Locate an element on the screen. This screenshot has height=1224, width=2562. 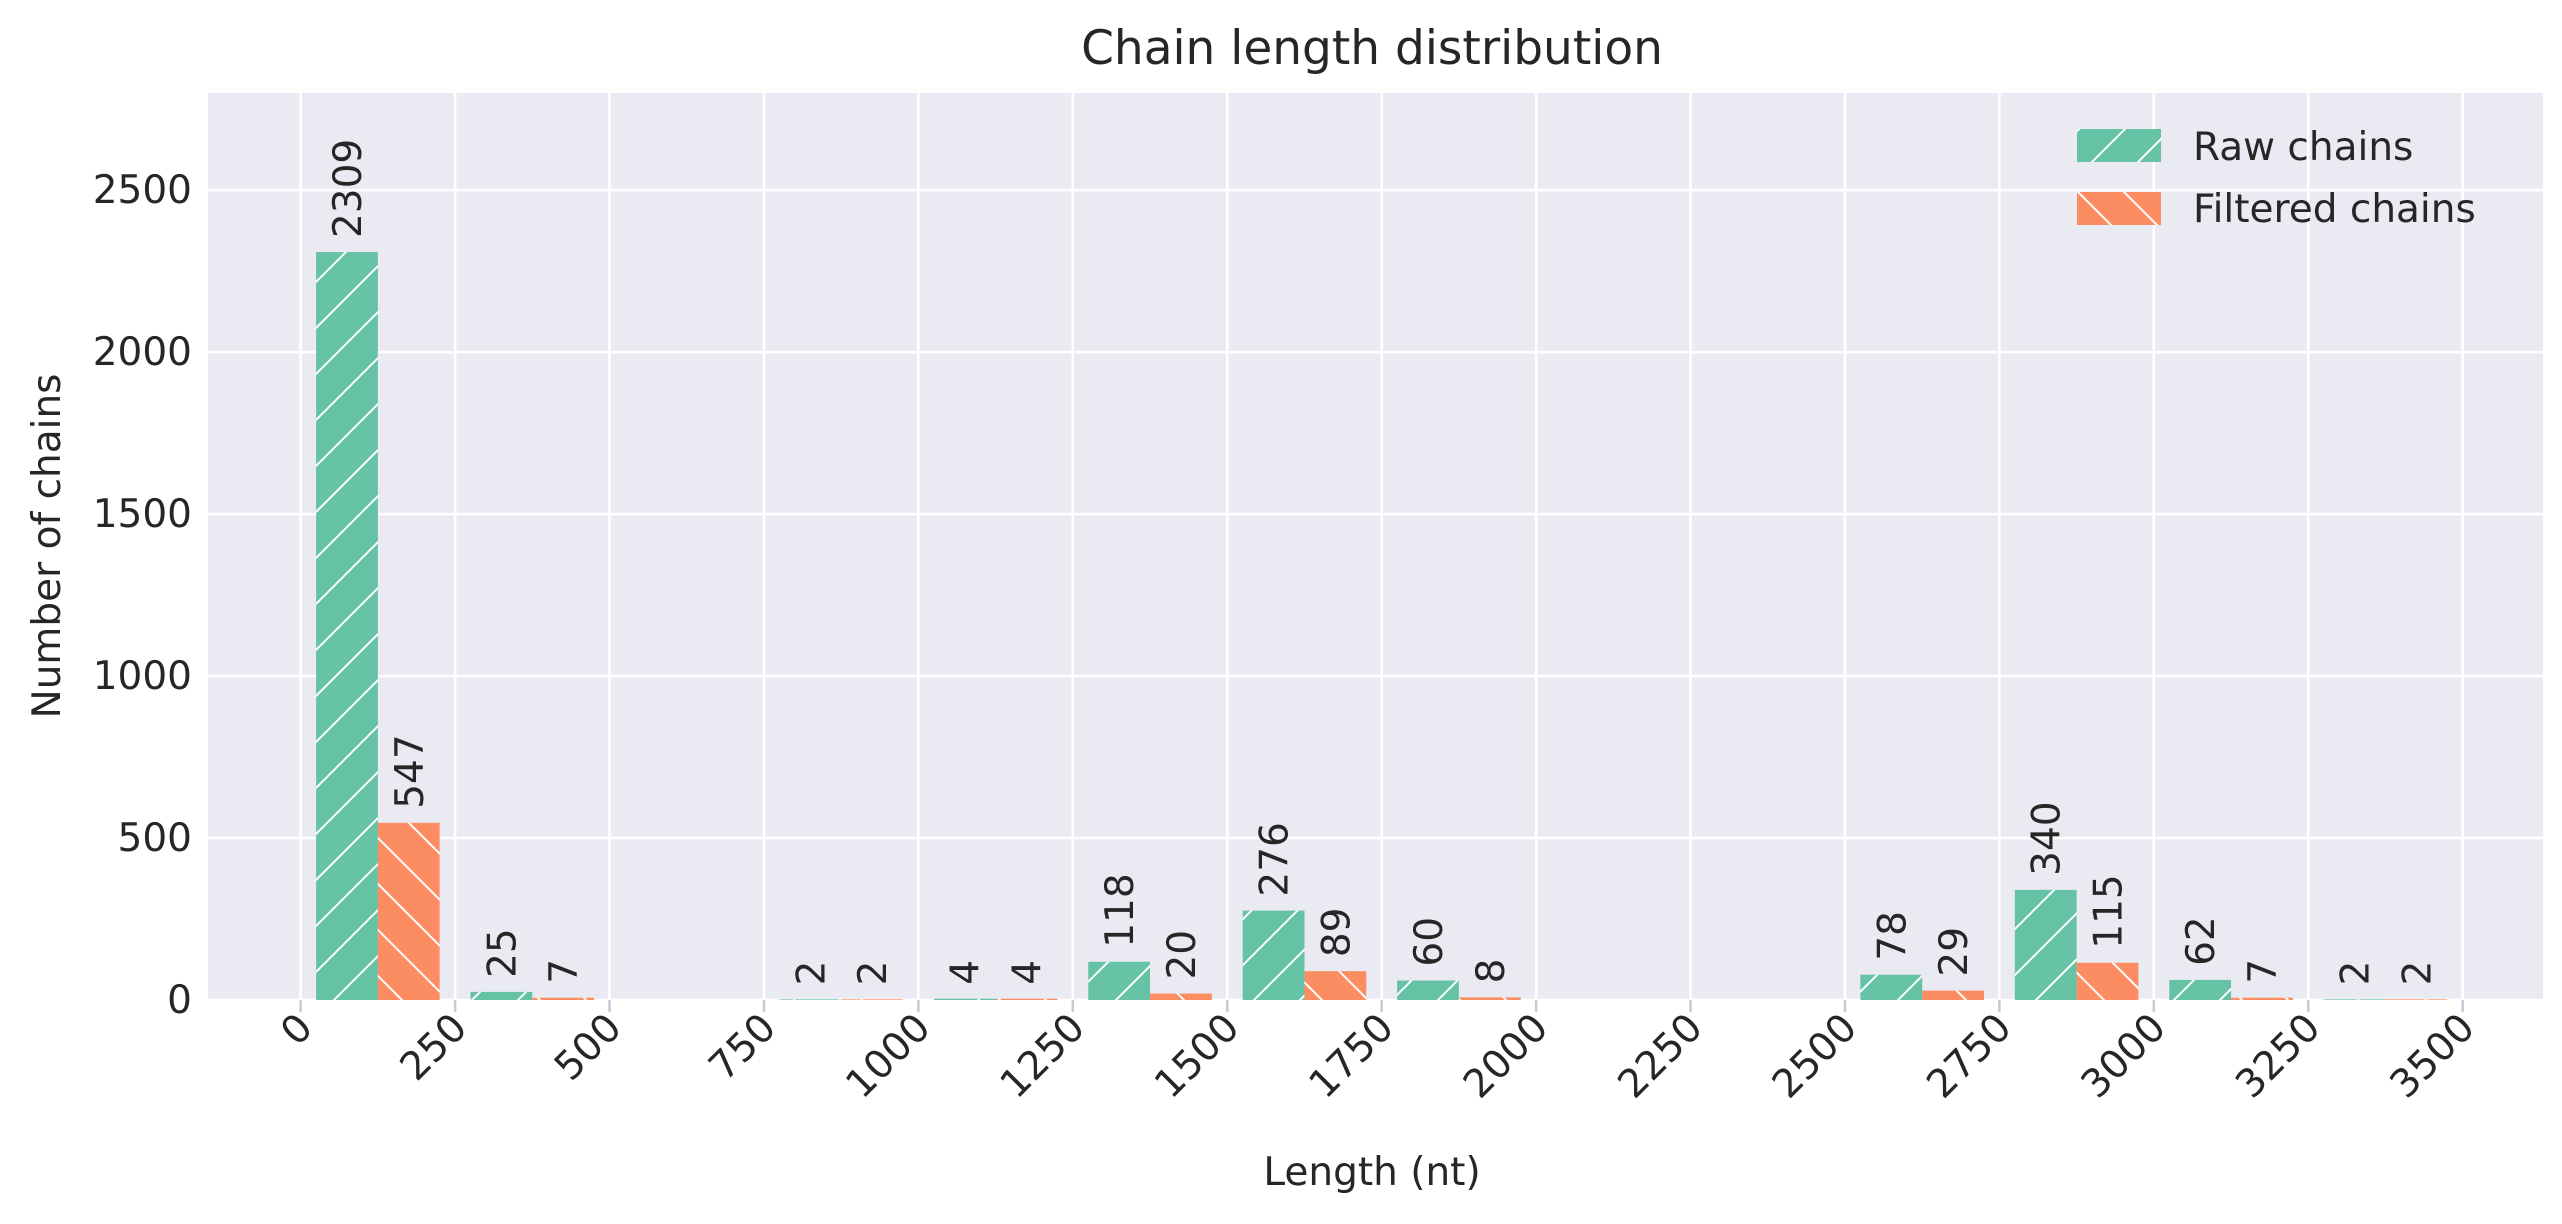
y-axis-label: Number of chains is located at coordinates (47, 546).